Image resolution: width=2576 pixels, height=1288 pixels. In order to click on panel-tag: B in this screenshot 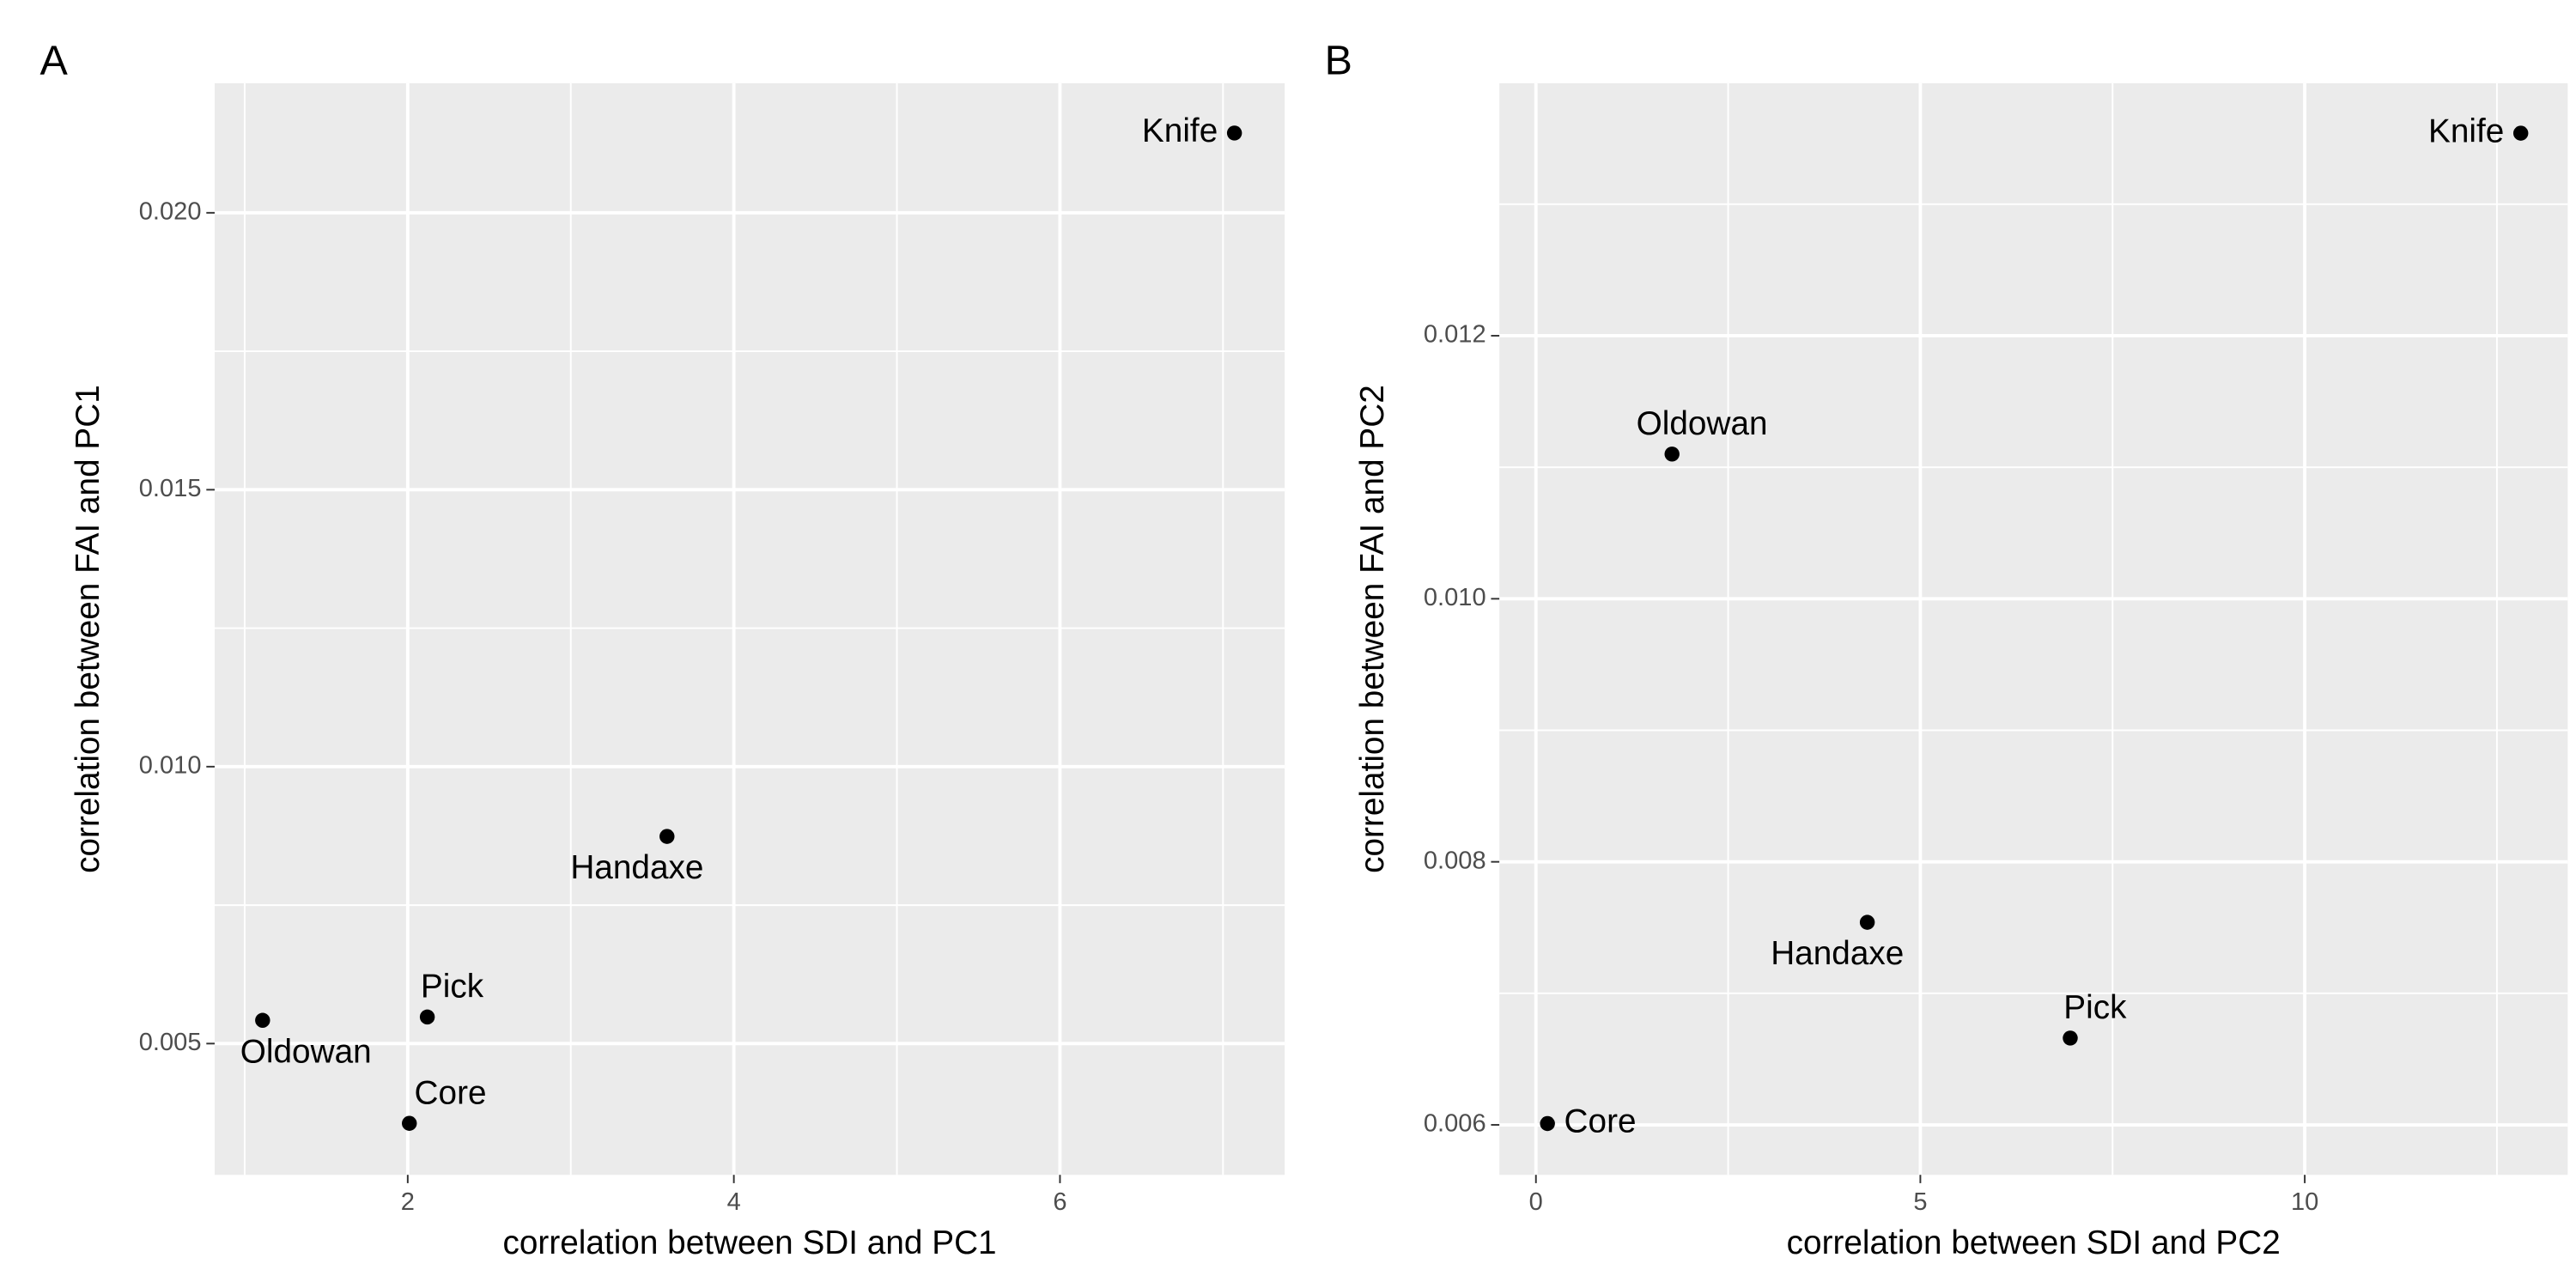, I will do `click(1338, 60)`.